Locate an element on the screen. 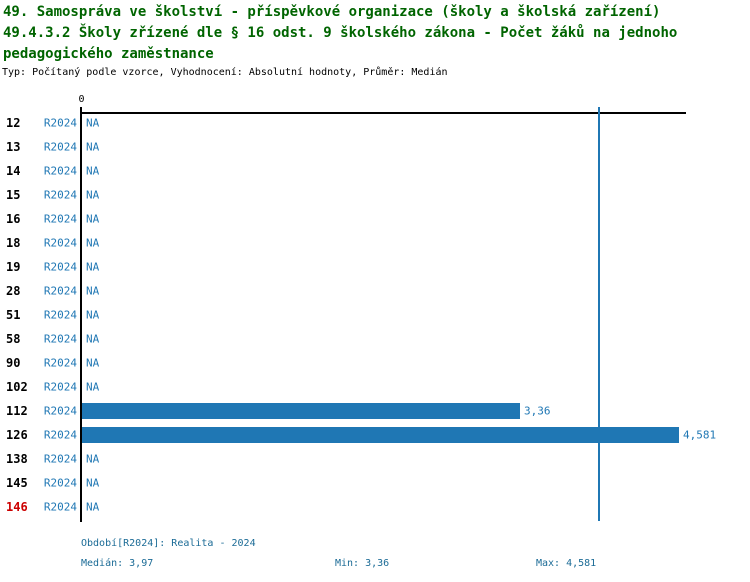  chart-row: 14 R2024 NA is located at coordinates (375, 171).